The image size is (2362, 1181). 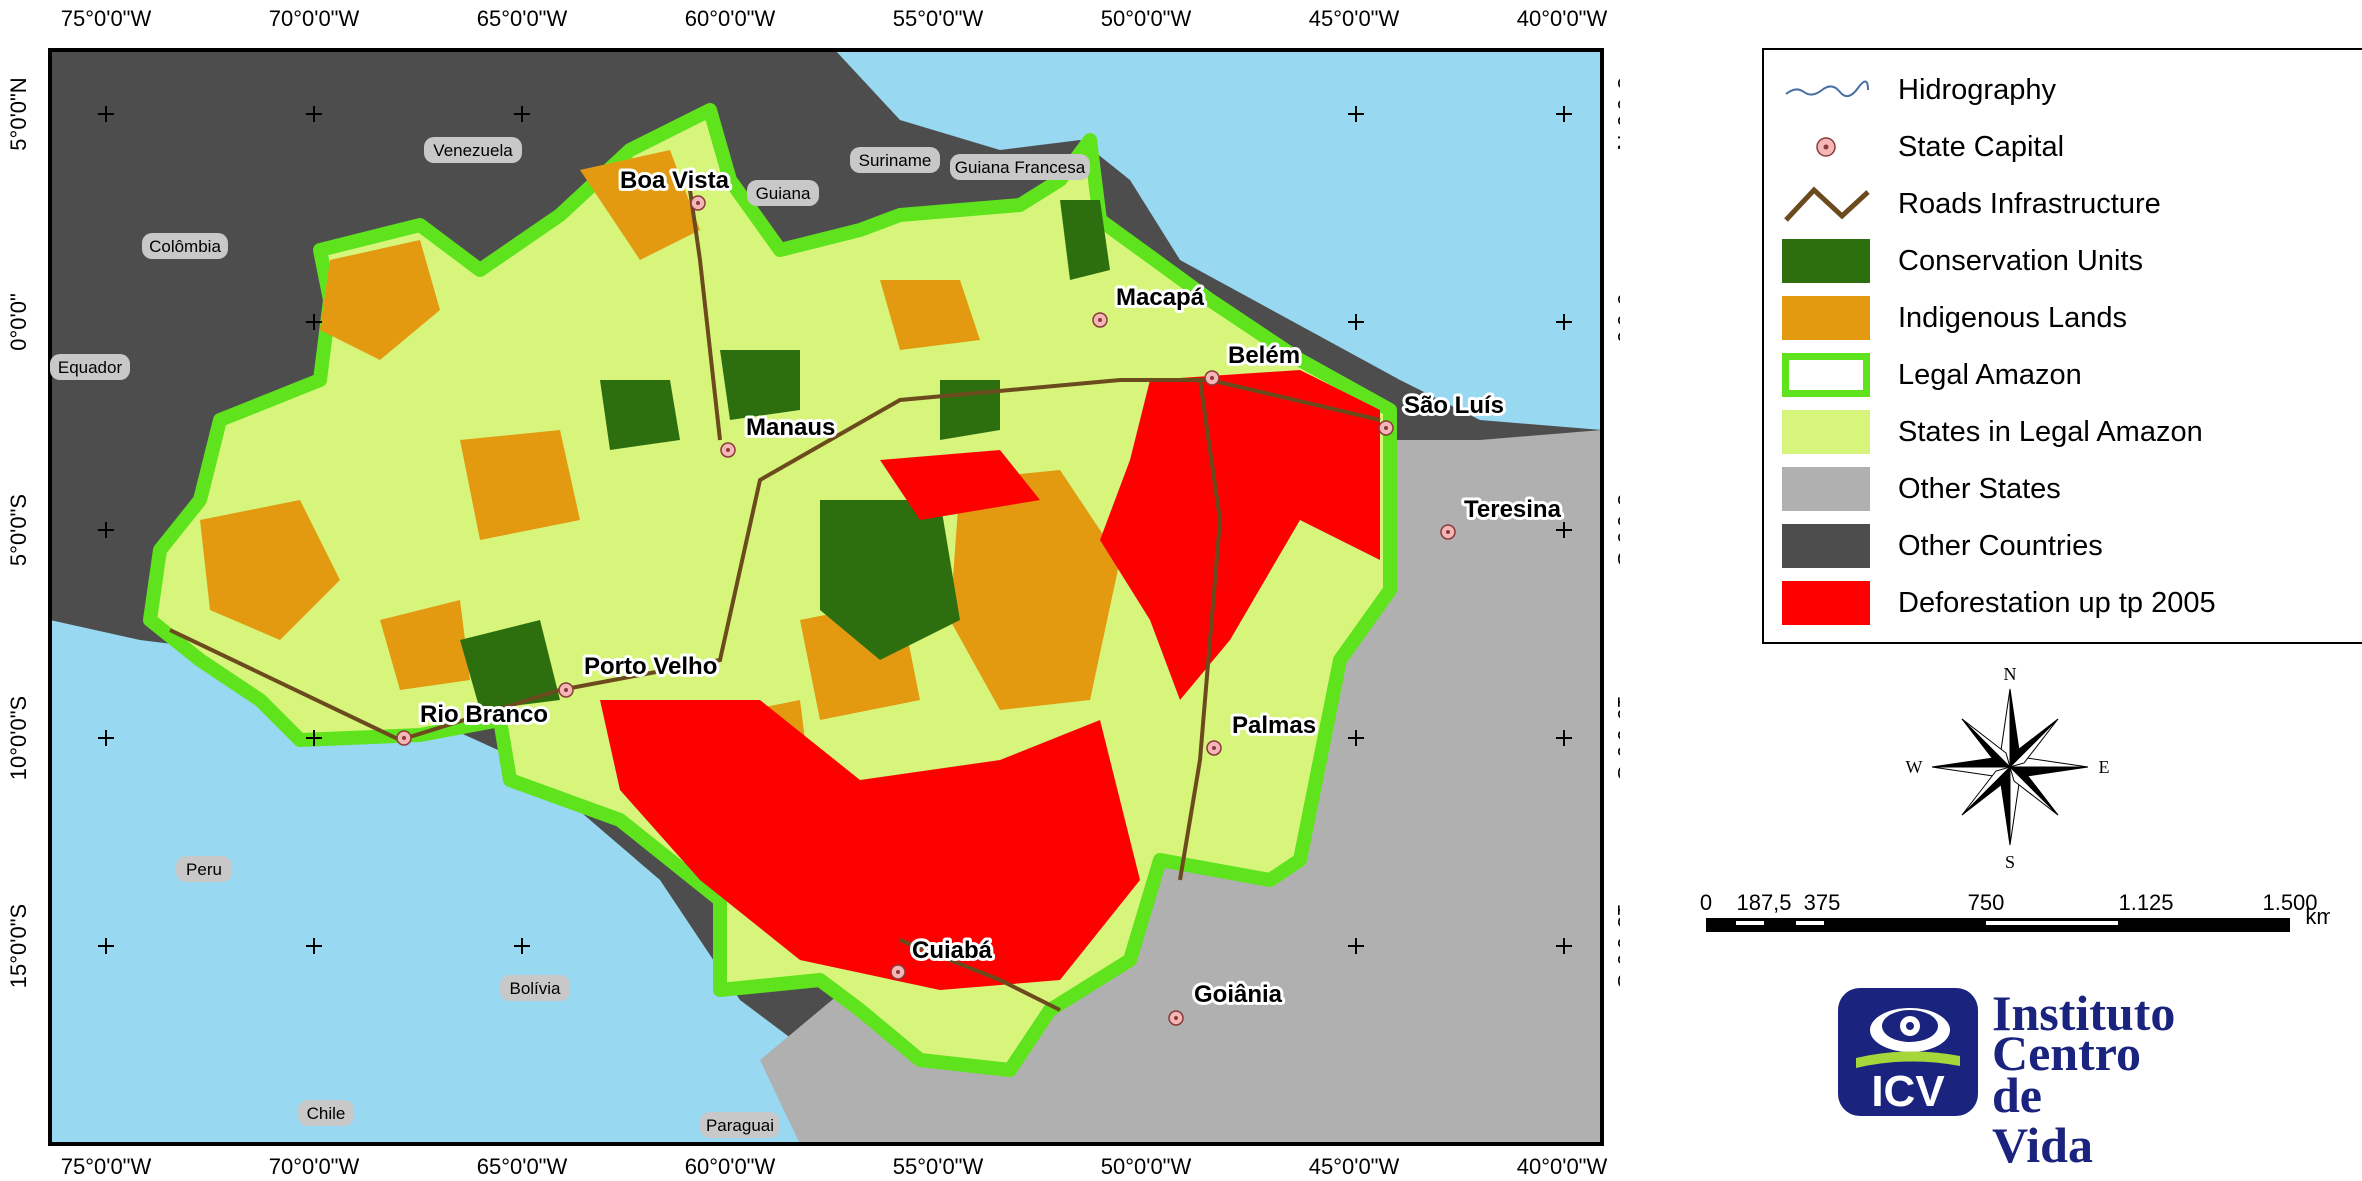 What do you see at coordinates (1827, 204) in the screenshot?
I see `road-line-icon` at bounding box center [1827, 204].